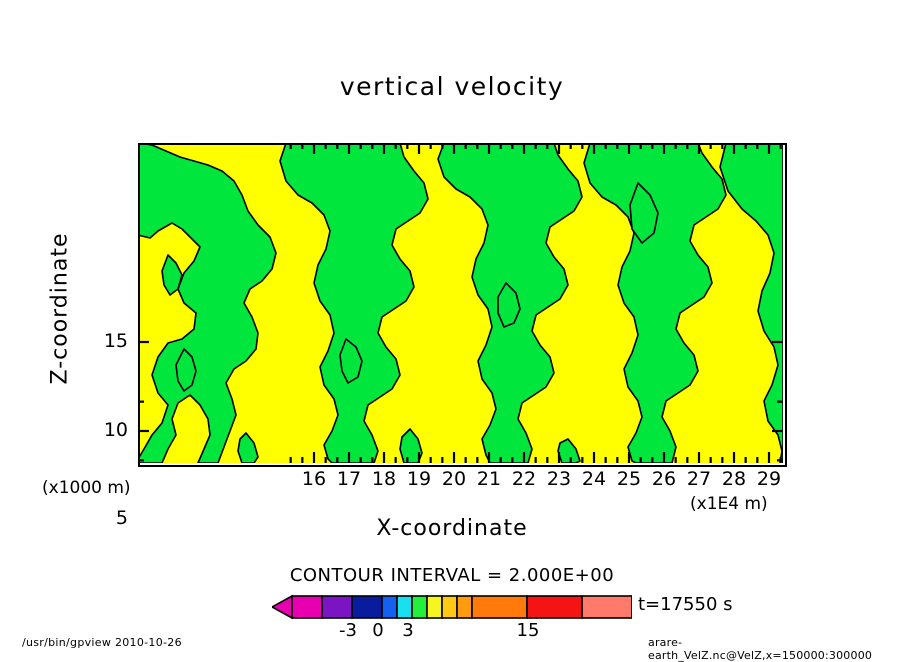 This screenshot has height=662, width=904. What do you see at coordinates (524, 479) in the screenshot?
I see `x-axis-tick-label: 22` at bounding box center [524, 479].